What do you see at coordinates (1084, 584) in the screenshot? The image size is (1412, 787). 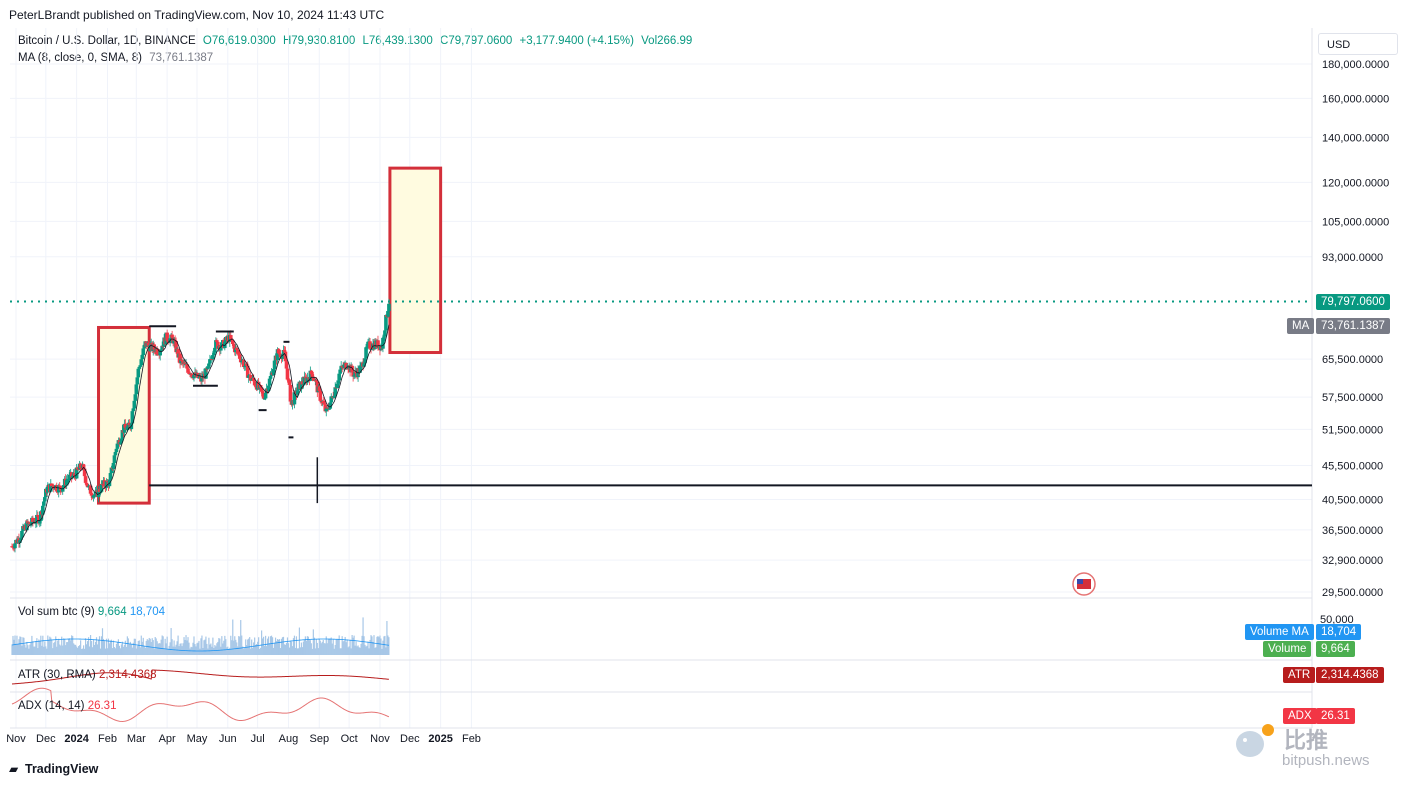 I see `us-flag-event-icon` at bounding box center [1084, 584].